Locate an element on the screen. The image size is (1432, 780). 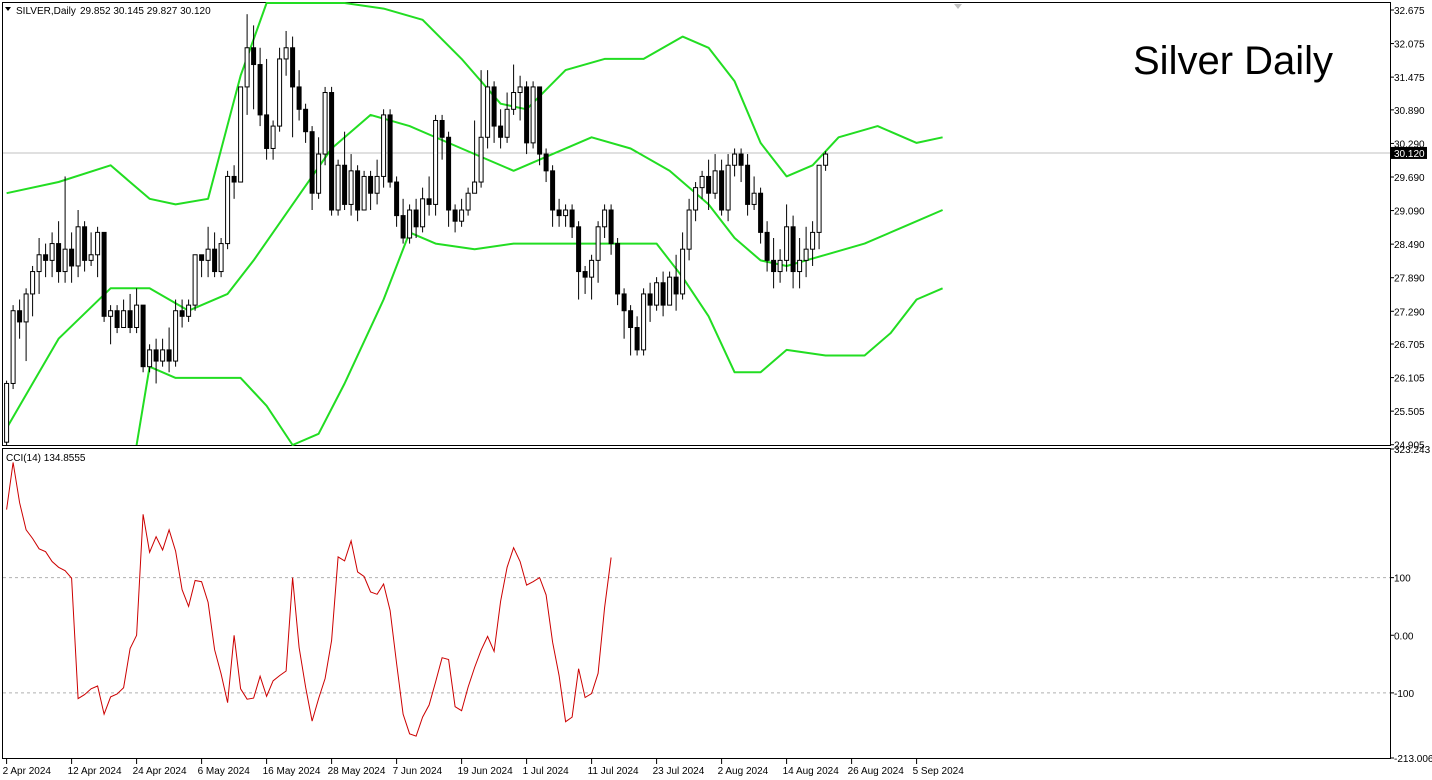
price-tick-label: 26.105 is located at coordinates (1409, 379).